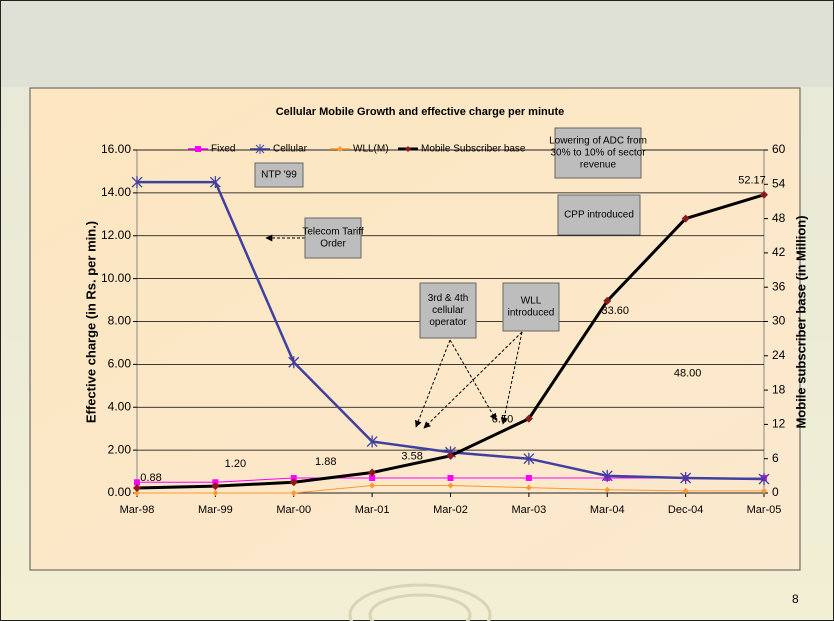  What do you see at coordinates (116, 278) in the screenshot?
I see `y-tick-label: 10.00` at bounding box center [116, 278].